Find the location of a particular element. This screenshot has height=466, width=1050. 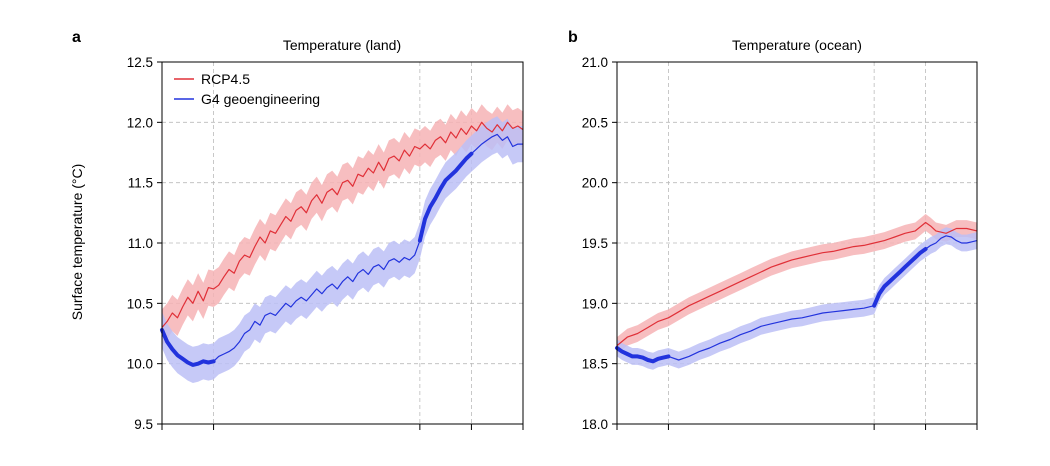

y-tick-label: 12.5 is located at coordinates (140, 62).